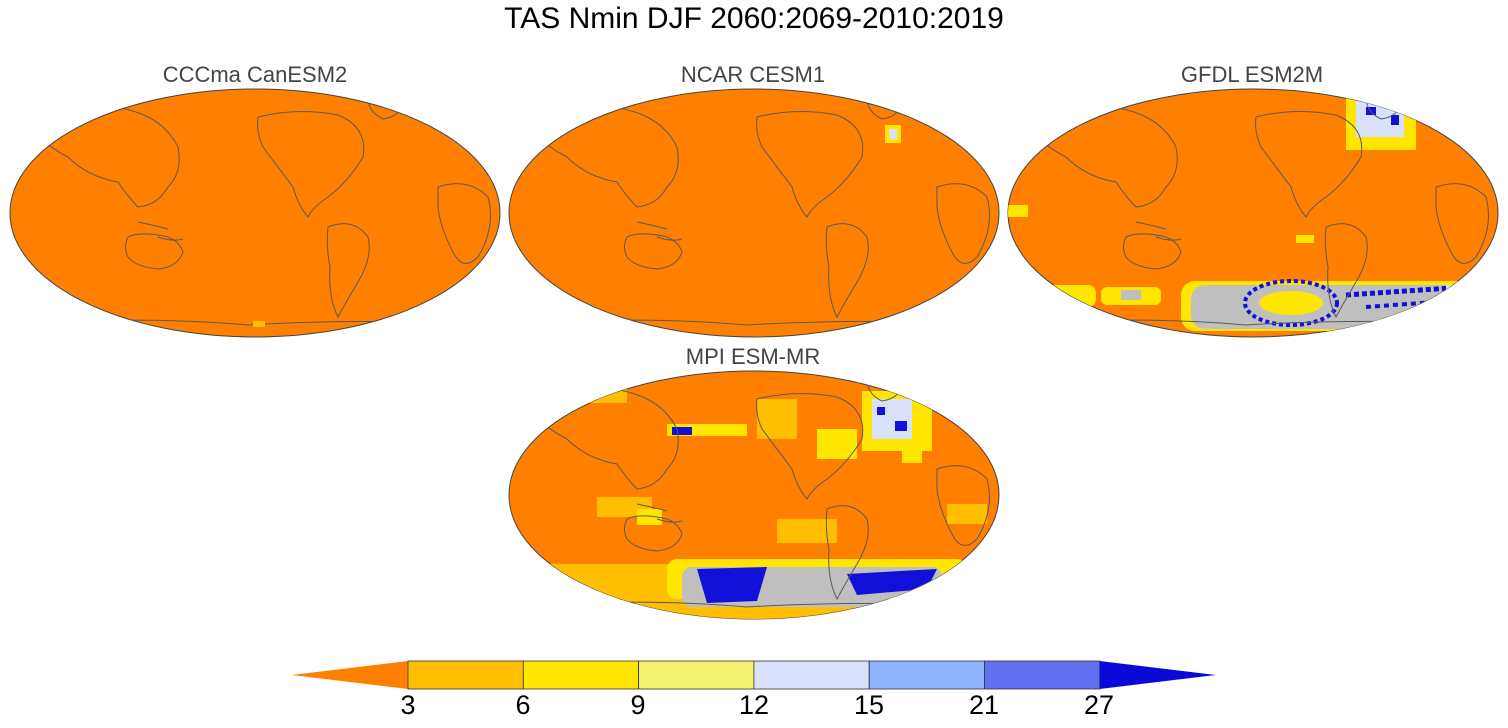 The height and width of the screenshot is (728, 1508). Describe the element at coordinates (255, 74) in the screenshot. I see `map-title-cccma: CCCma CanESM2` at that location.